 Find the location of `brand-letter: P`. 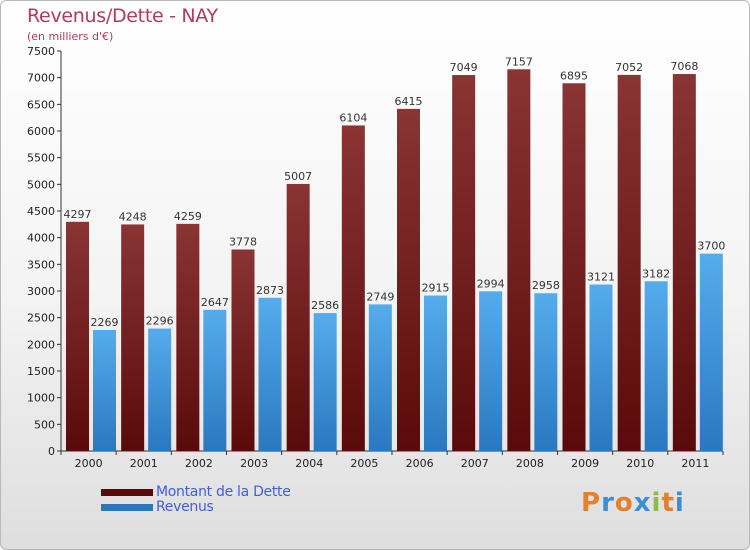

brand-letter: P is located at coordinates (591, 503).